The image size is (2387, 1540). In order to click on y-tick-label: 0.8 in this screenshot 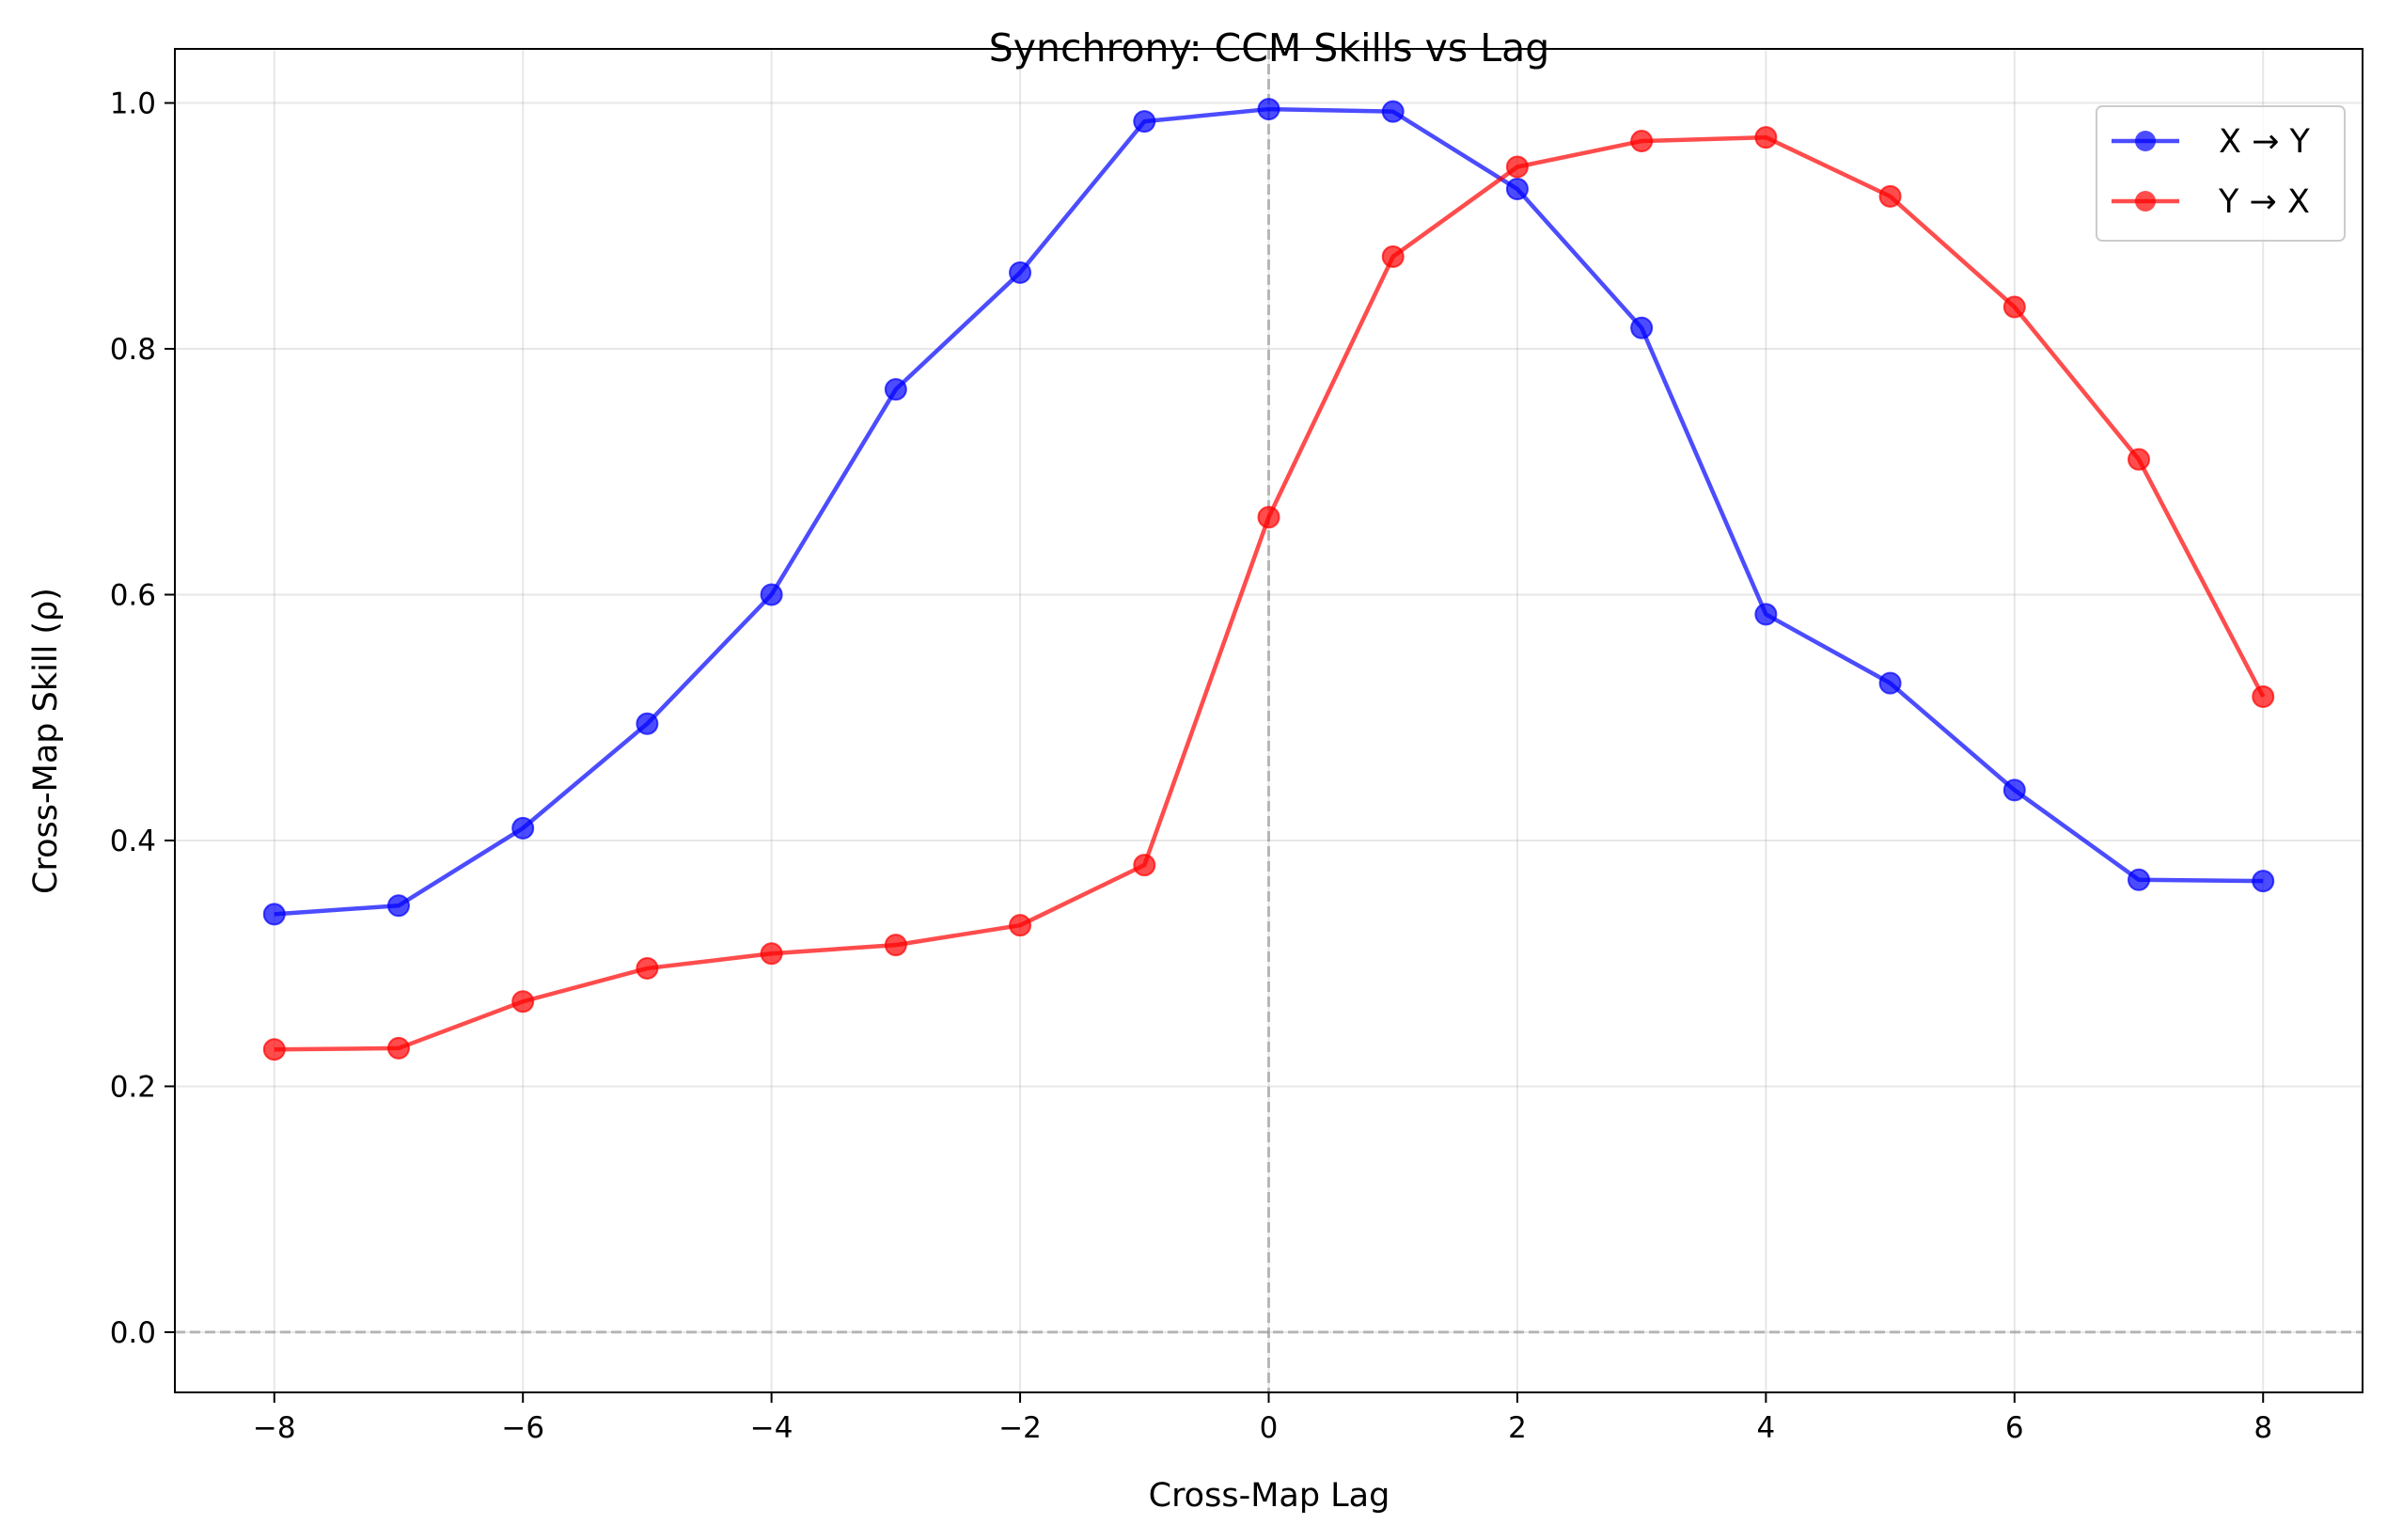, I will do `click(133, 350)`.